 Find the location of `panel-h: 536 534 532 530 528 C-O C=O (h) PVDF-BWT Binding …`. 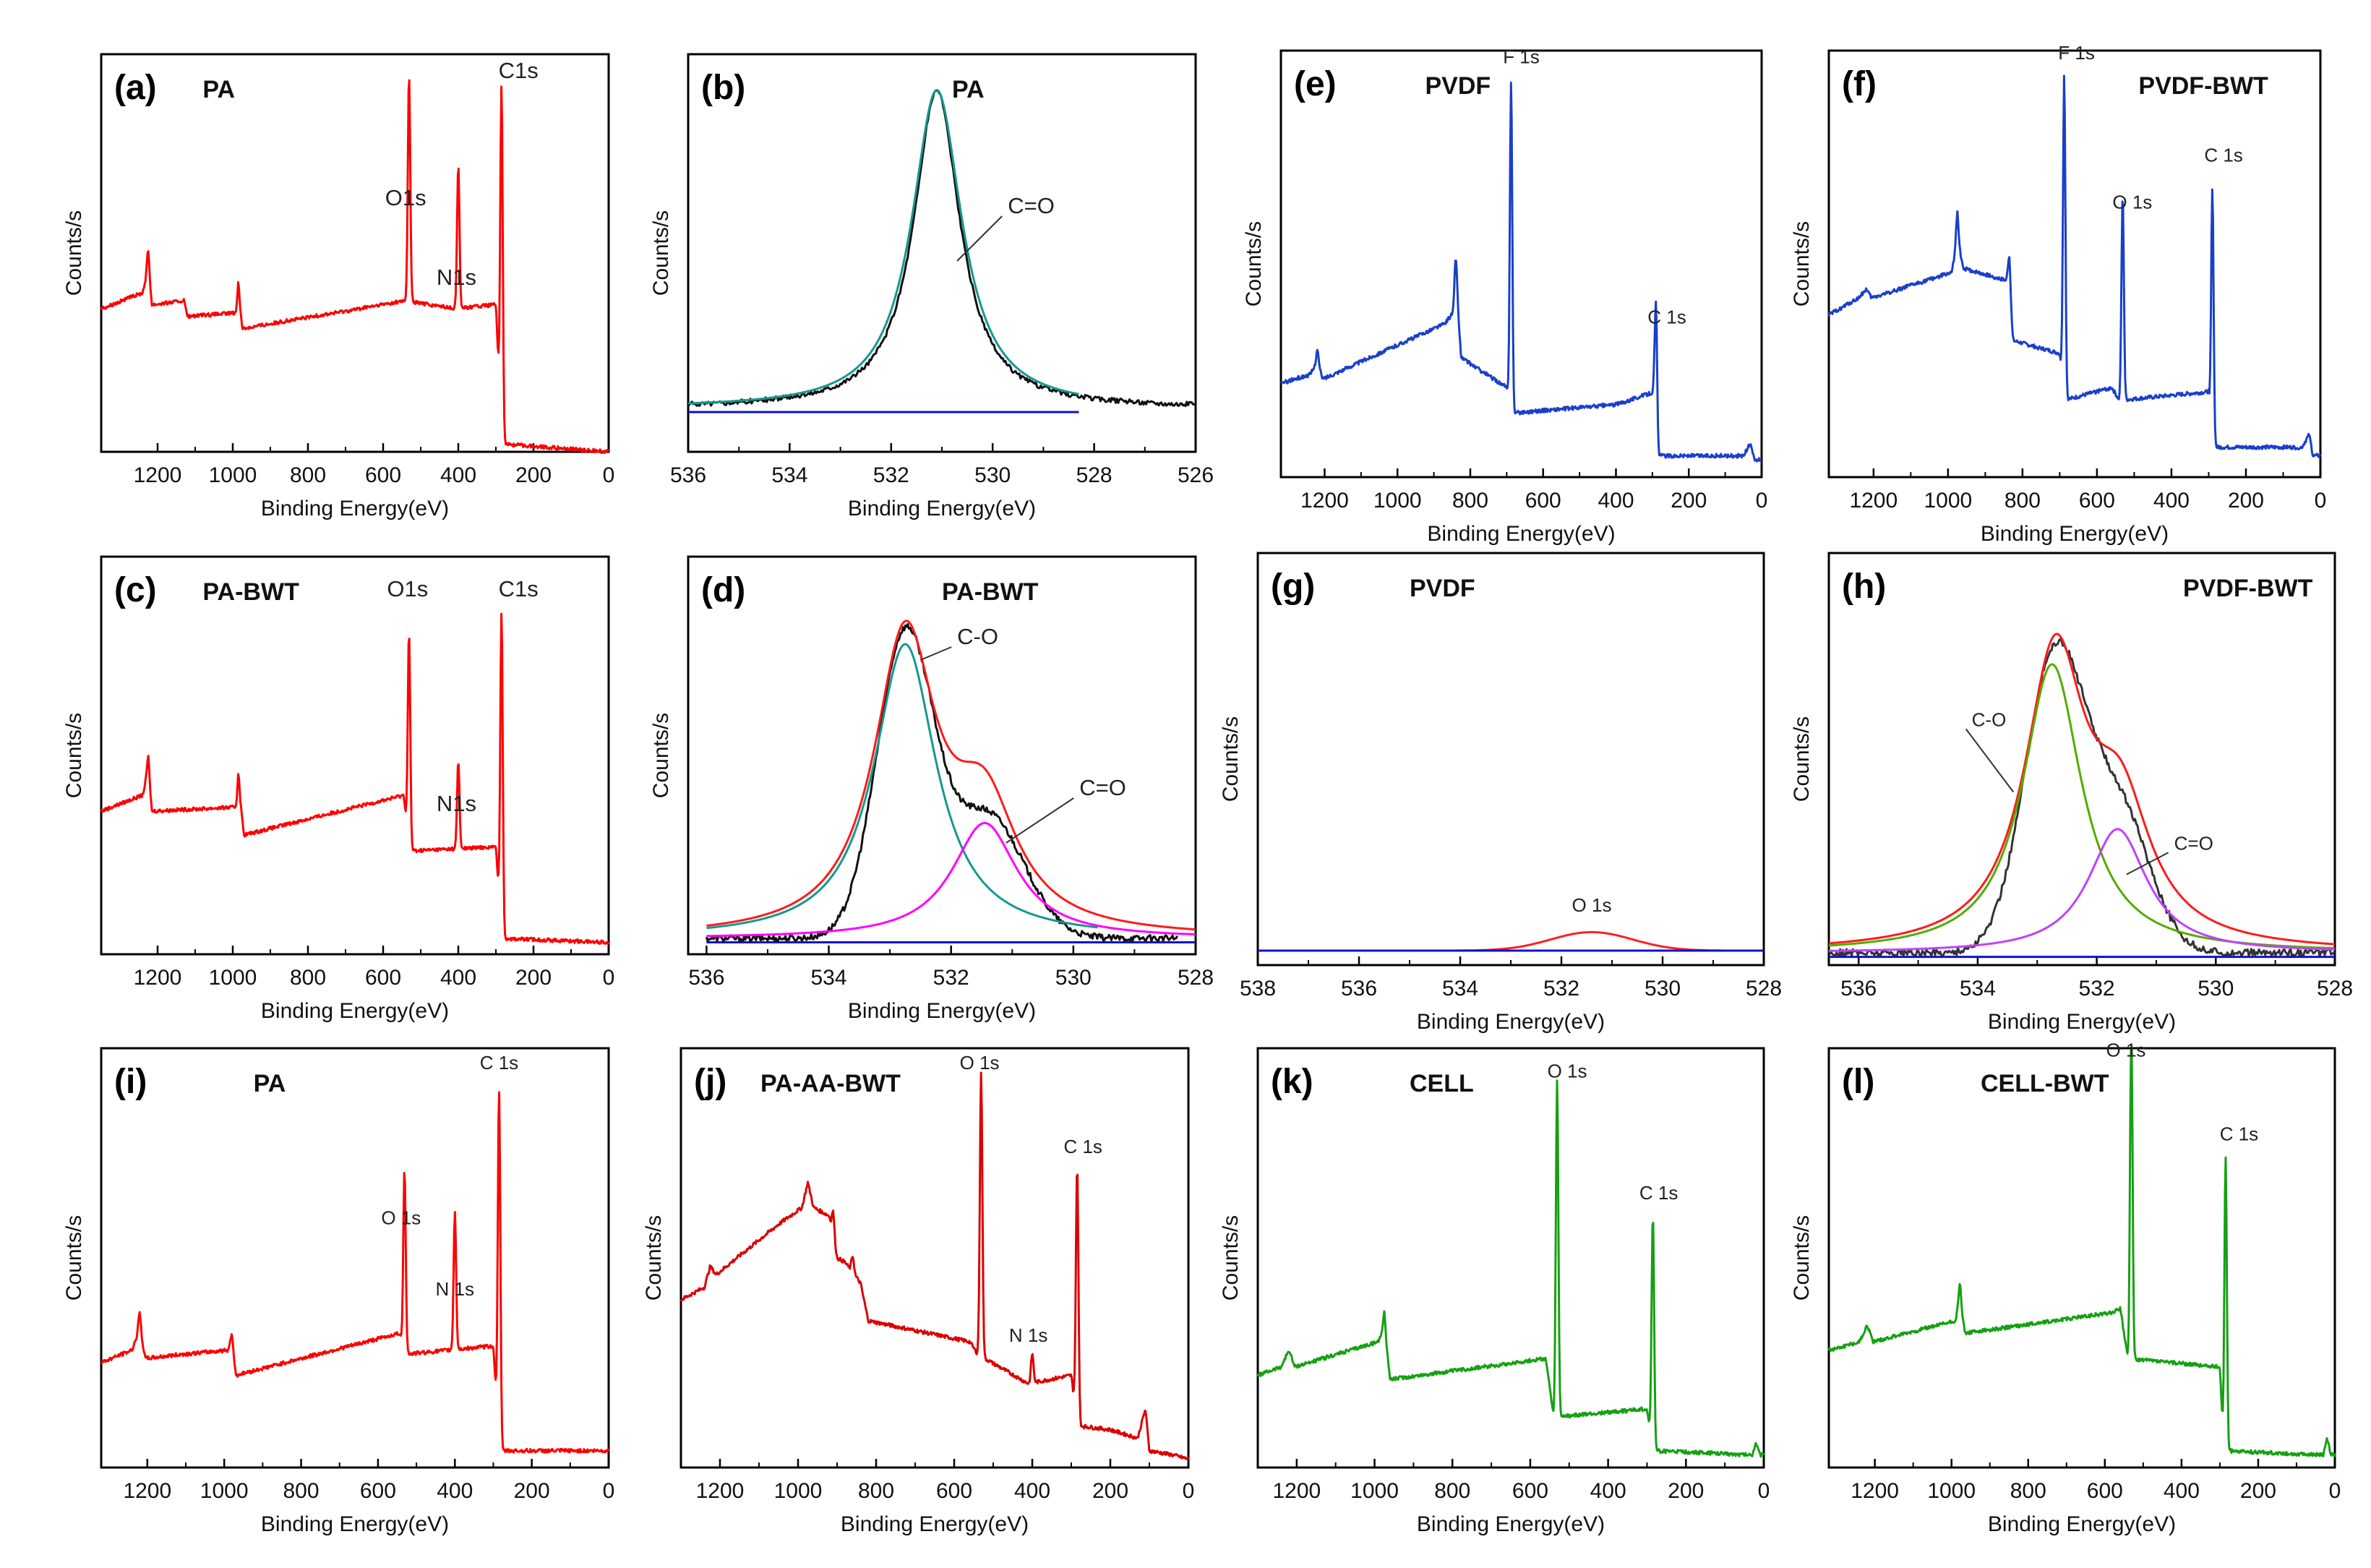

panel-h: 536 534 532 530 528 C-O C=O (h) PVDF-BWT Binding … is located at coordinates (2072, 793).